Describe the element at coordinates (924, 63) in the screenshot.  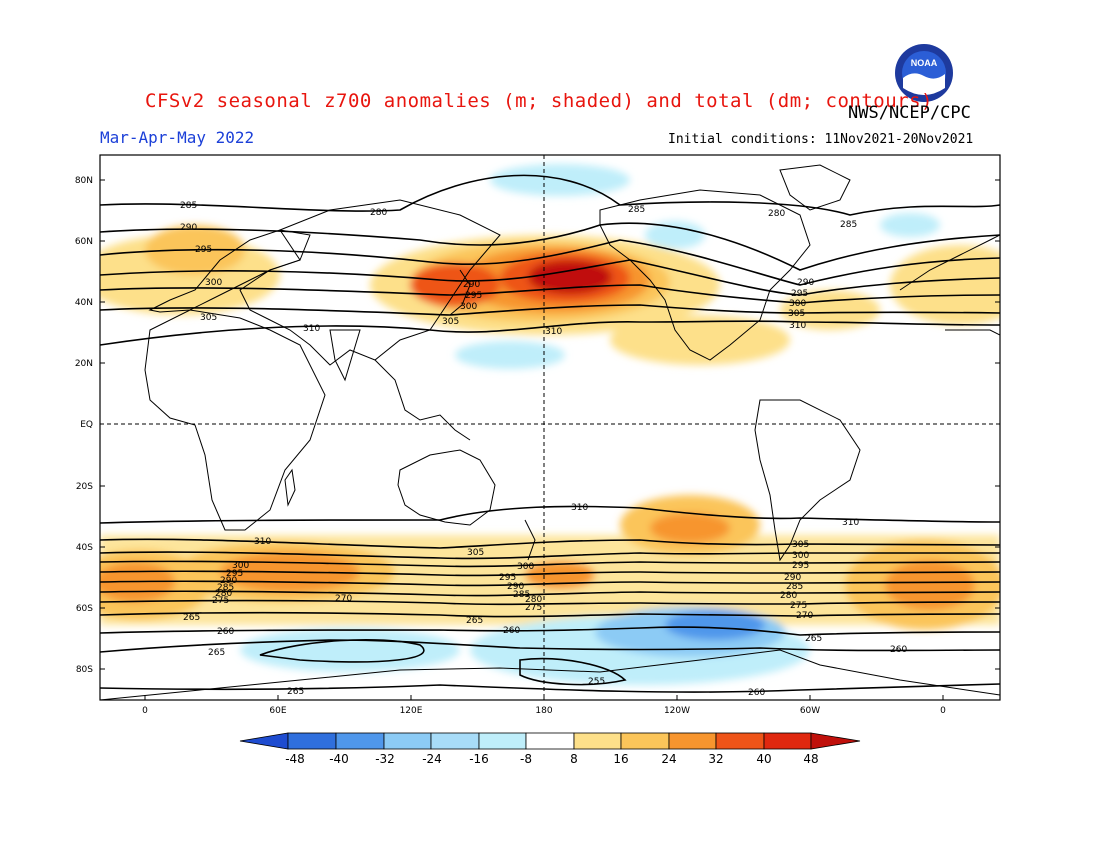
I see `noaa-logo-text: NOAA` at that location.